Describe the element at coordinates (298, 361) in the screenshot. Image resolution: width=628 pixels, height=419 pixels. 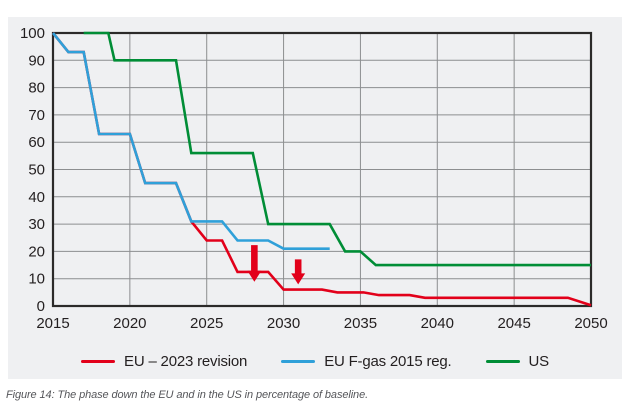
I see `legend-swatch-blue-line` at that location.